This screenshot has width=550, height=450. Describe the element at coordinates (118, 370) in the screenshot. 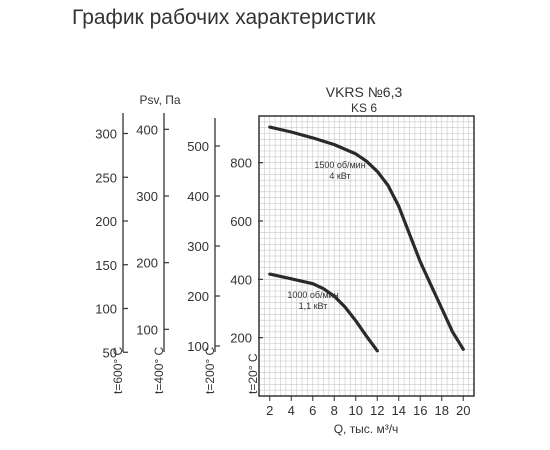

I see `temperature-axis-label: t=600° C` at that location.